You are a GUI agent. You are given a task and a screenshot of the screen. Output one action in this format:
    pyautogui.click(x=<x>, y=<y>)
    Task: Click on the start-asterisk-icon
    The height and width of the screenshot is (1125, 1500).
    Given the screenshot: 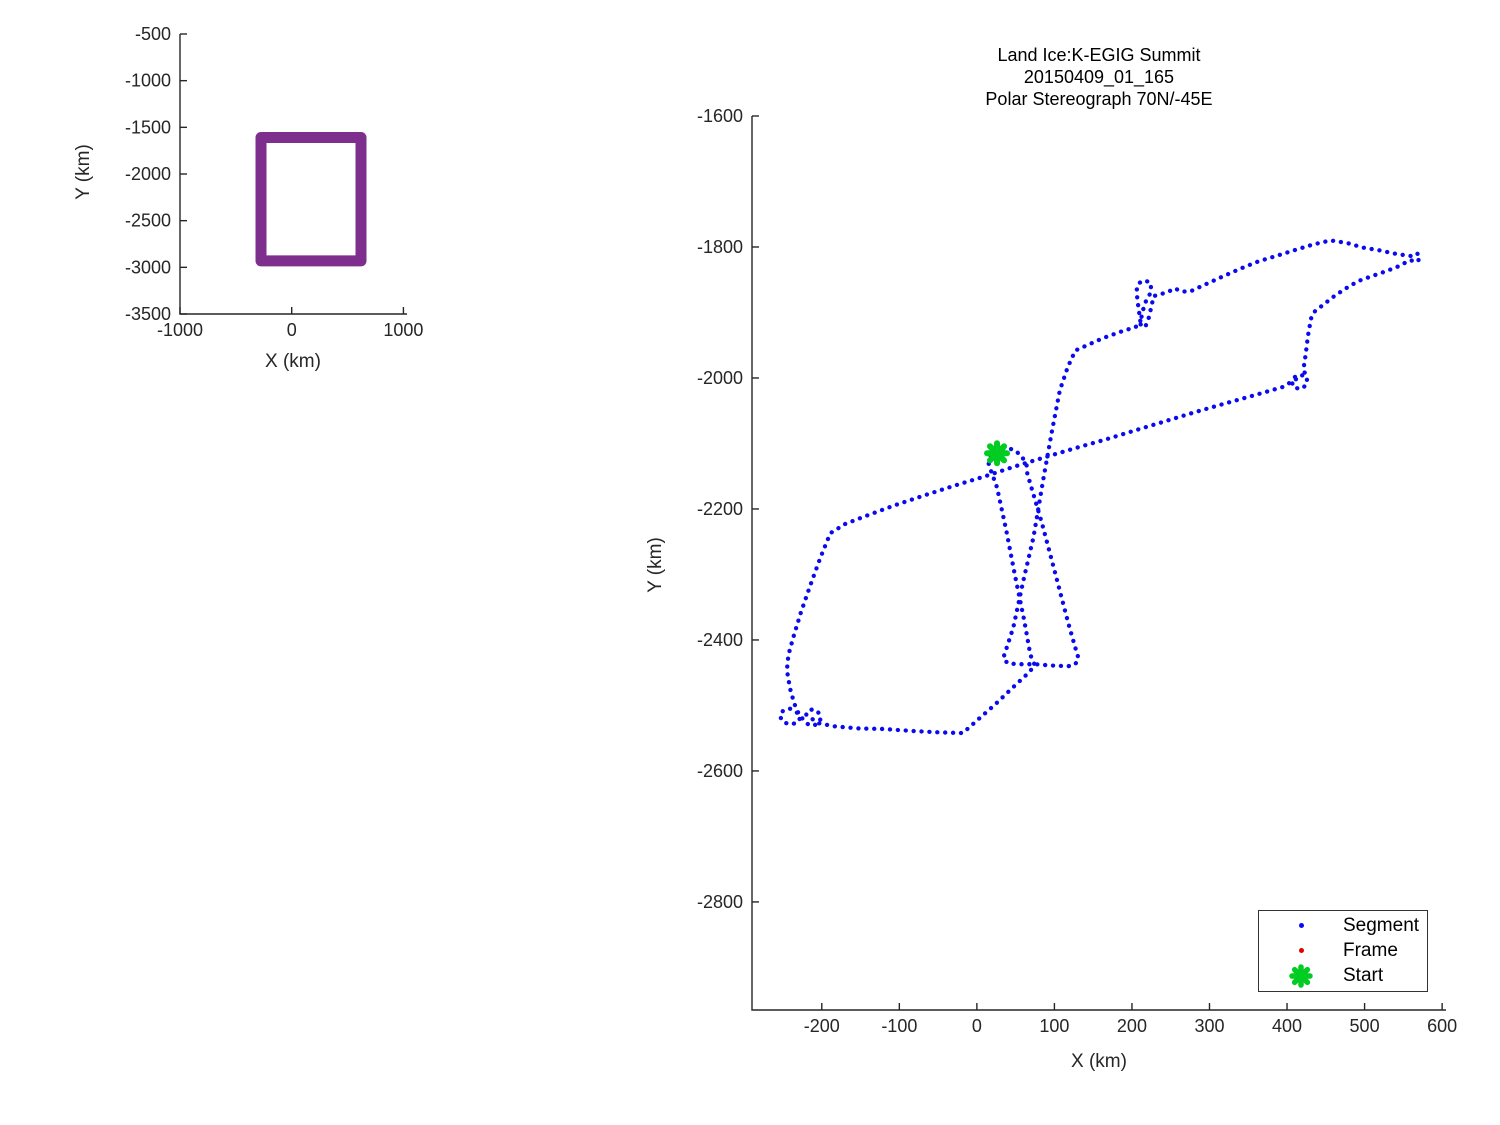 What is the action you would take?
    pyautogui.click(x=1301, y=976)
    